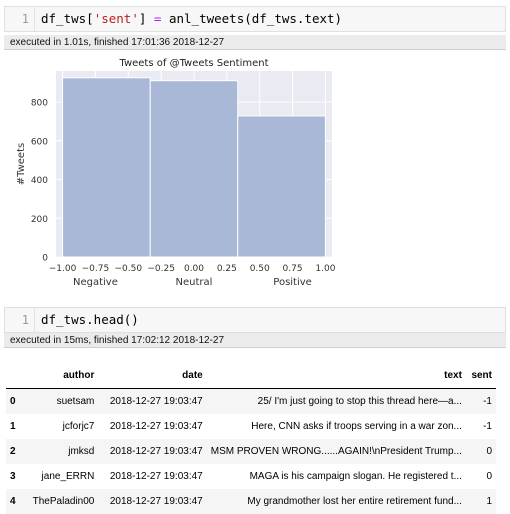  What do you see at coordinates (13, 451) in the screenshot?
I see `row-index: 2` at bounding box center [13, 451].